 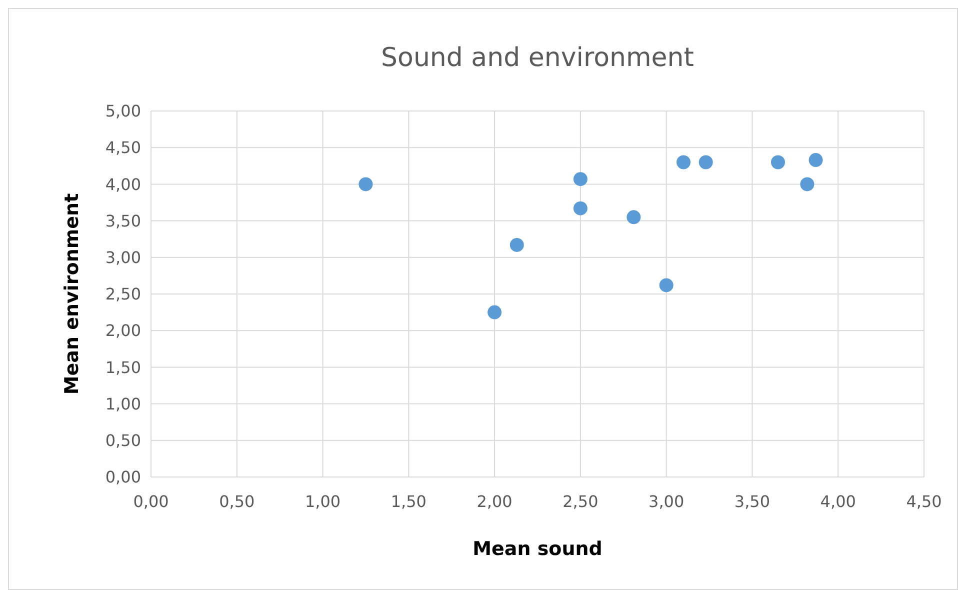 I want to click on y-tick-label: 1,50, so click(x=123, y=367).